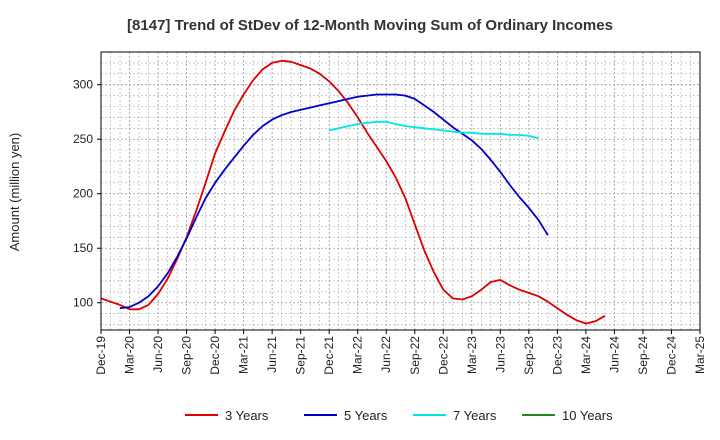  Describe the element at coordinates (272, 354) in the screenshot. I see `x-tick-label: Jun-21` at that location.